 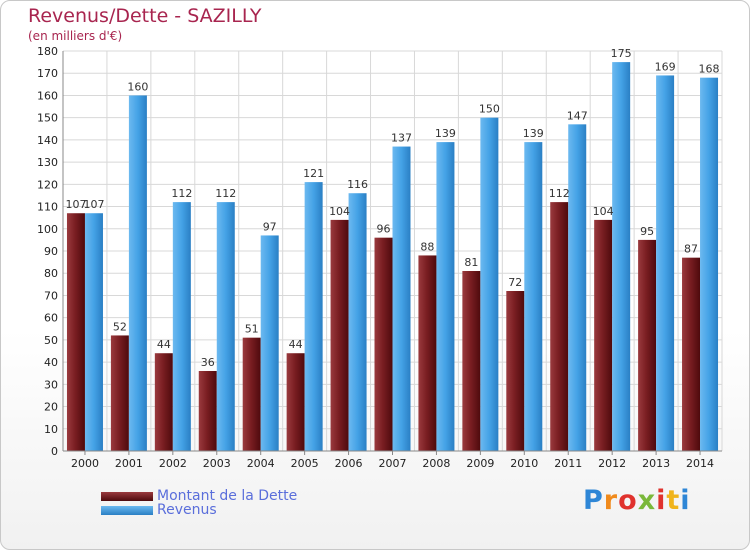 What do you see at coordinates (47, 140) in the screenshot?
I see `y-tick-label: 140` at bounding box center [47, 140].